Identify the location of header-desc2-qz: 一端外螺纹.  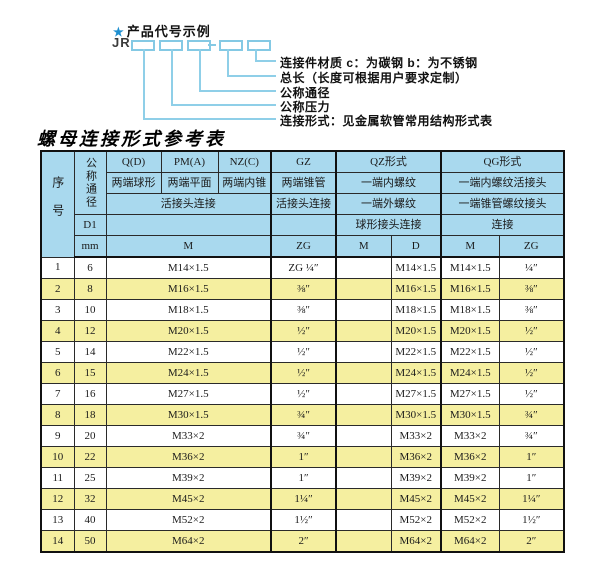
(388, 204).